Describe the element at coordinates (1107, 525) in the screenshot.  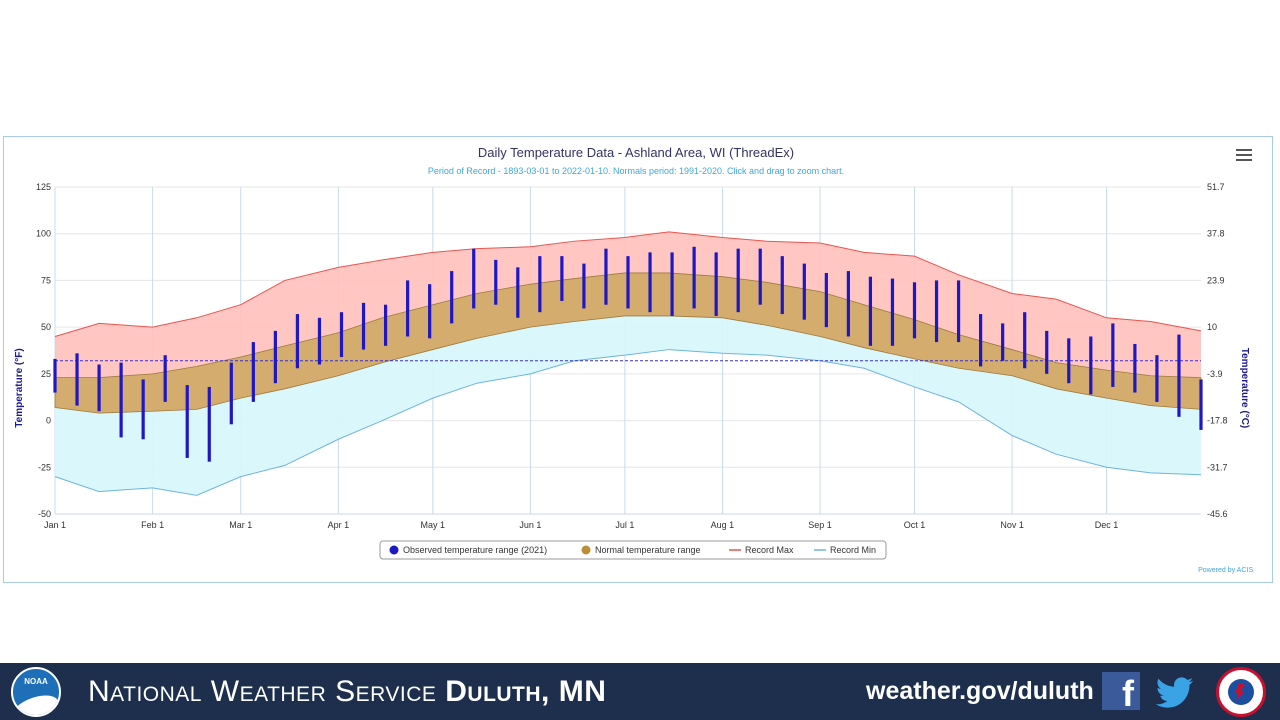
I see `x-tick-label: Dec 1` at that location.